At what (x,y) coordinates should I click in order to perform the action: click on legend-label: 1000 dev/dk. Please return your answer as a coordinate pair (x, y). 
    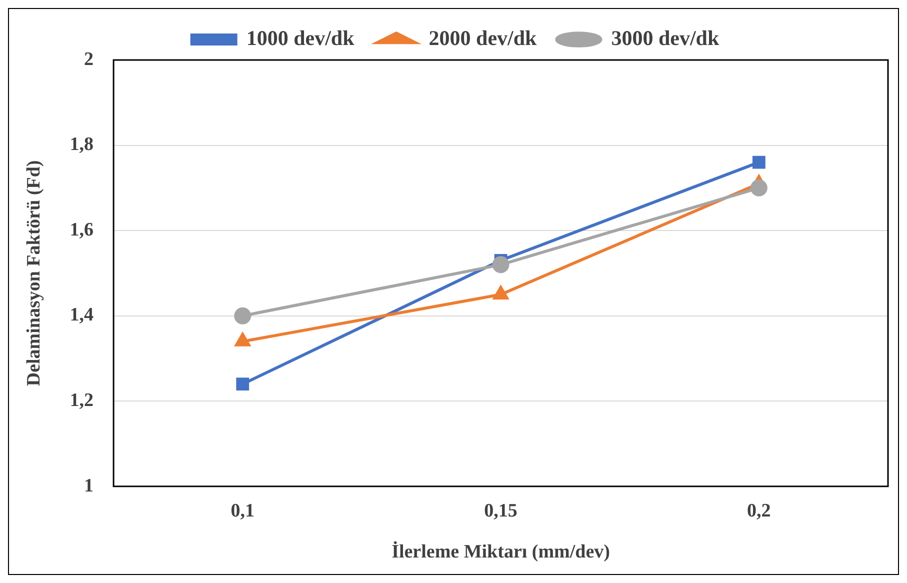
    Looking at the image, I should click on (300, 38).